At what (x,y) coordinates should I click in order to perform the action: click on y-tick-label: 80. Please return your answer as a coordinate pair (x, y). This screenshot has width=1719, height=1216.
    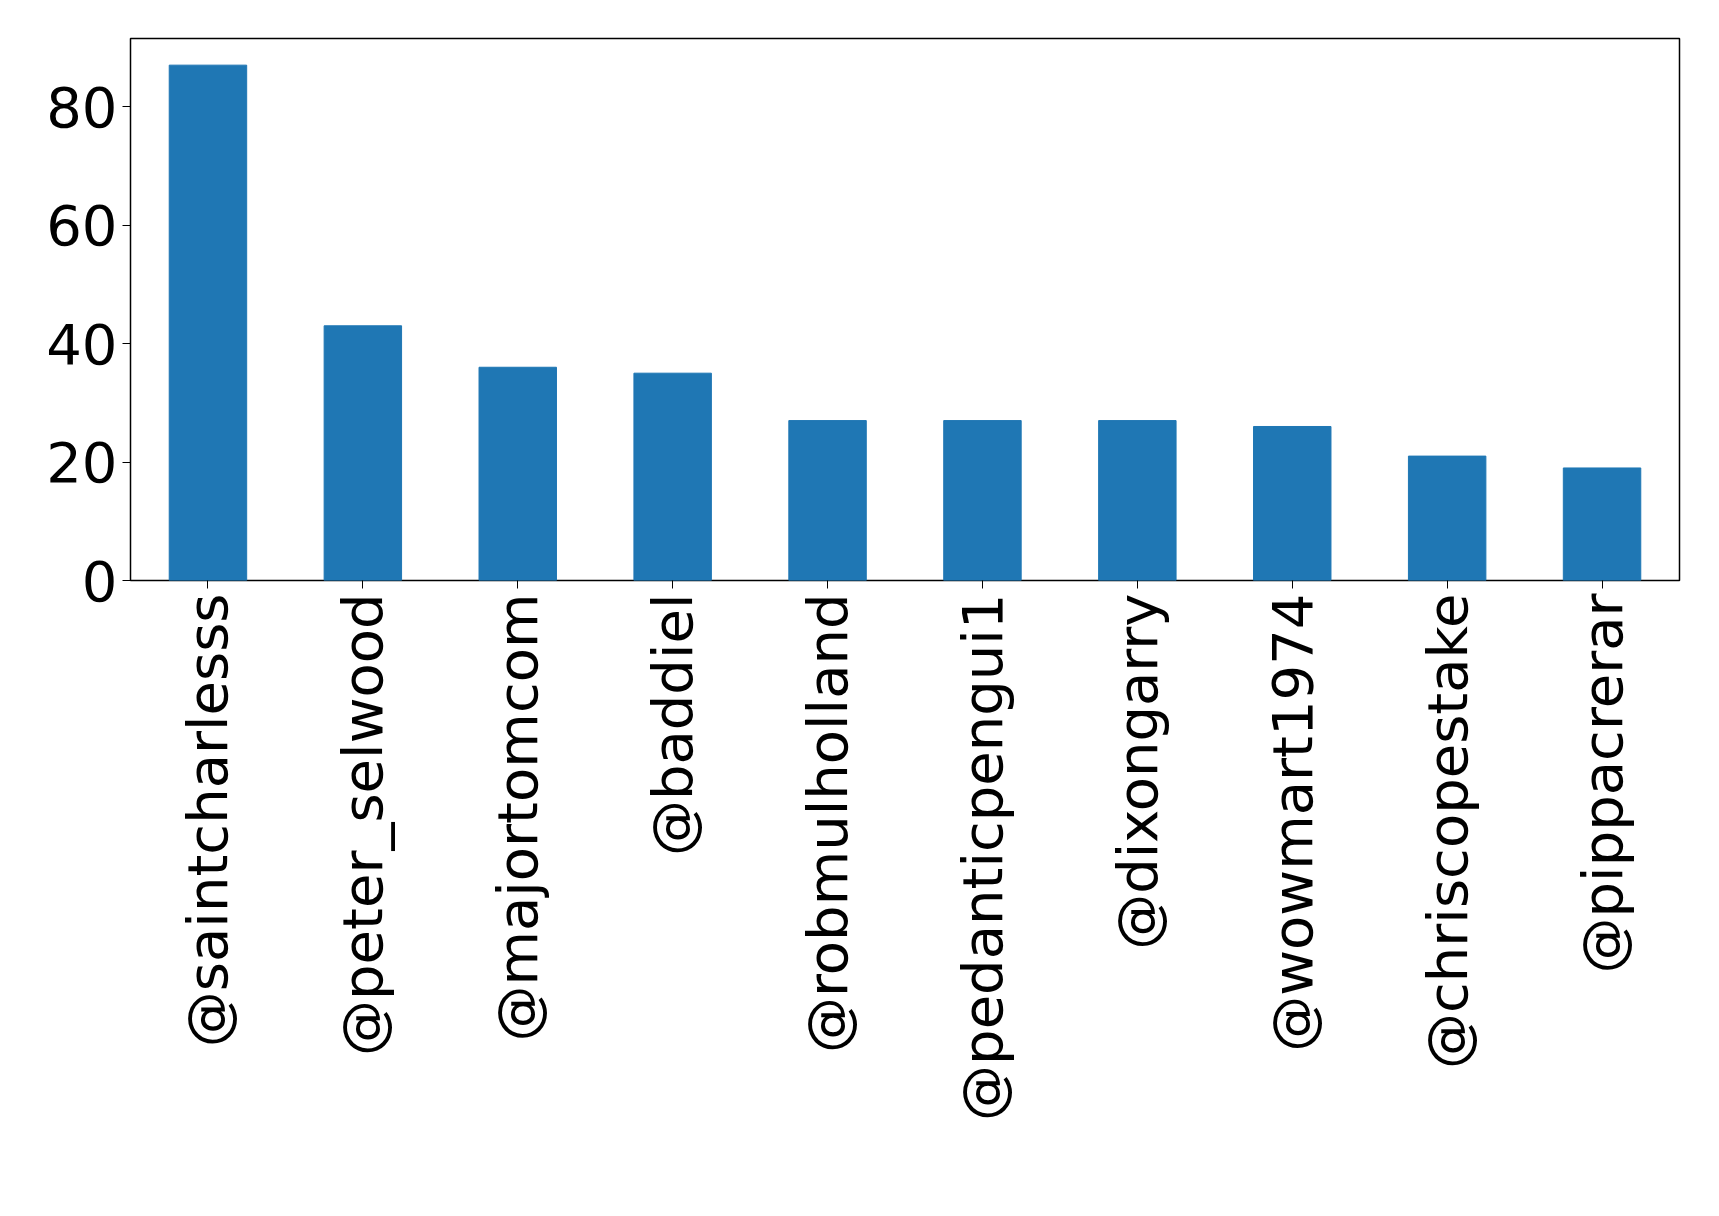
    Looking at the image, I should click on (82, 107).